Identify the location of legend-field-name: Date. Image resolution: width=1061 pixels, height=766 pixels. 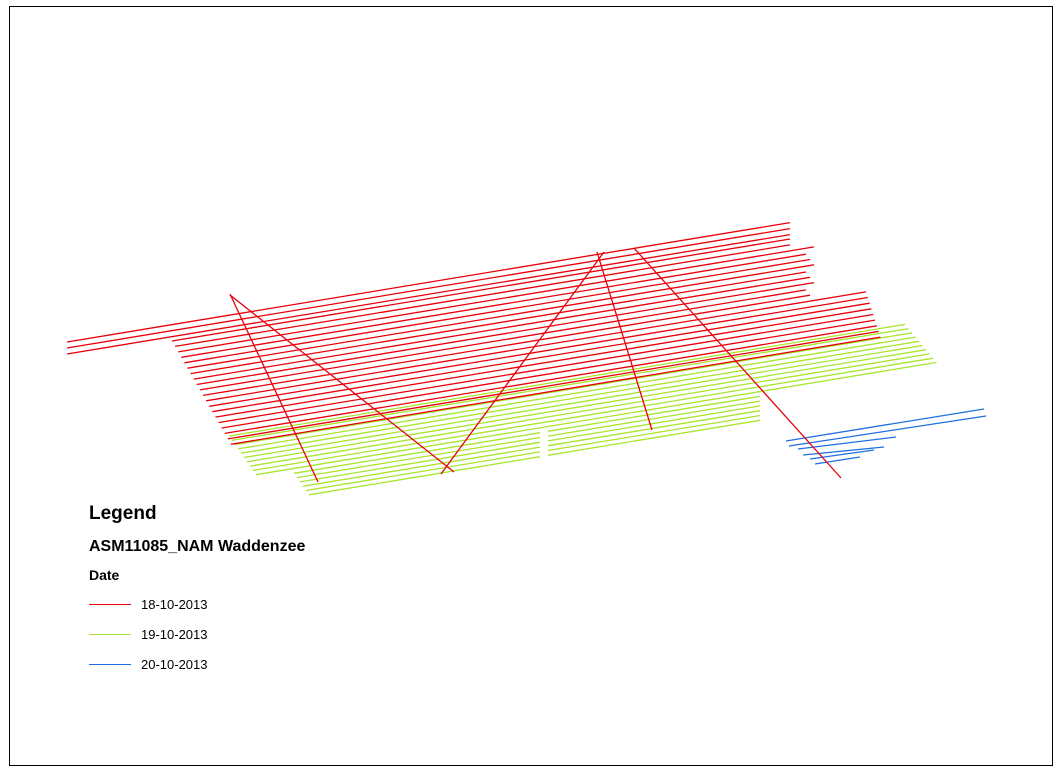
(104, 575).